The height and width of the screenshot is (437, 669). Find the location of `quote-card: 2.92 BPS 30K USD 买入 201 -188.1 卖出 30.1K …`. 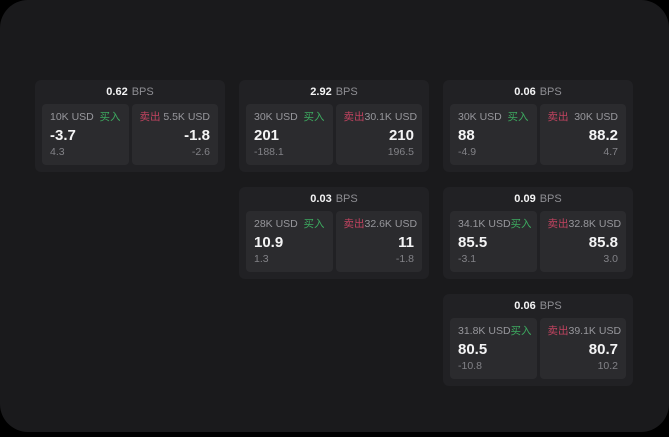

quote-card: 2.92 BPS 30K USD 买入 201 -188.1 卖出 30.1K … is located at coordinates (334, 126).